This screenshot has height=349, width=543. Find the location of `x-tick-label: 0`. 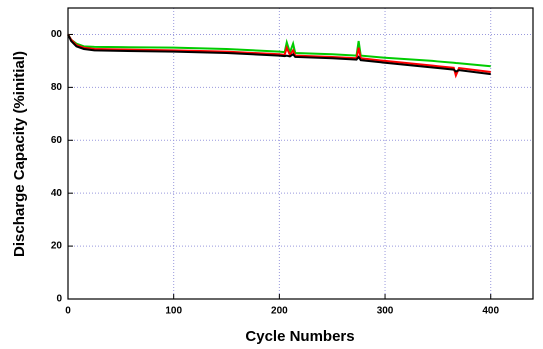

x-tick-label: 0 is located at coordinates (68, 311).